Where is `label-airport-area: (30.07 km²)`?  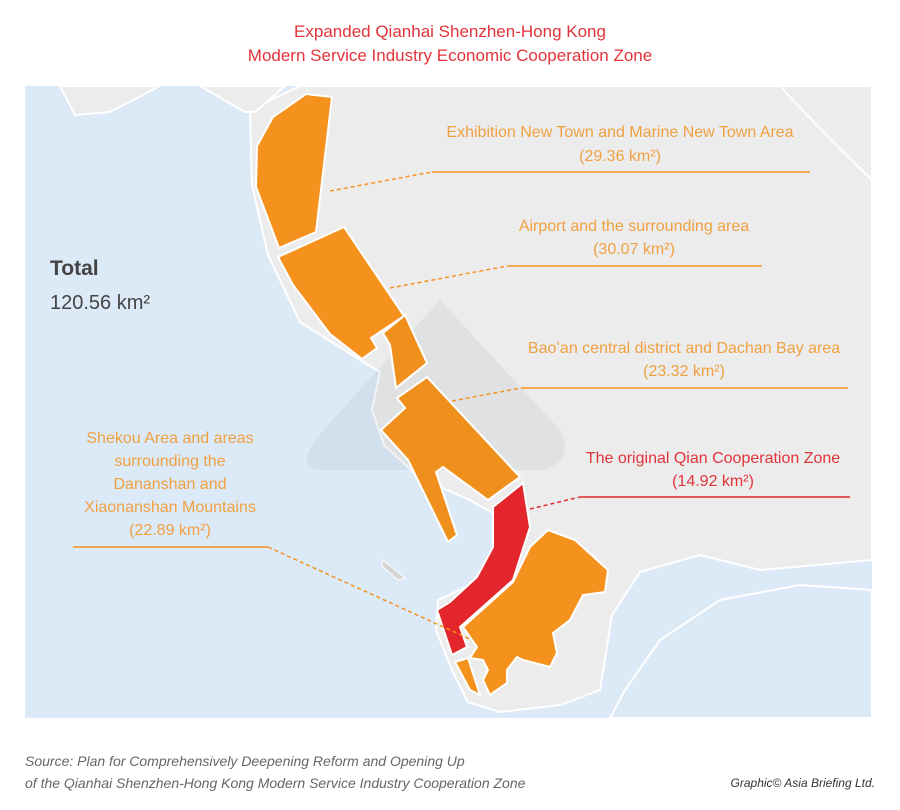
label-airport-area: (30.07 km²) is located at coordinates (634, 249).